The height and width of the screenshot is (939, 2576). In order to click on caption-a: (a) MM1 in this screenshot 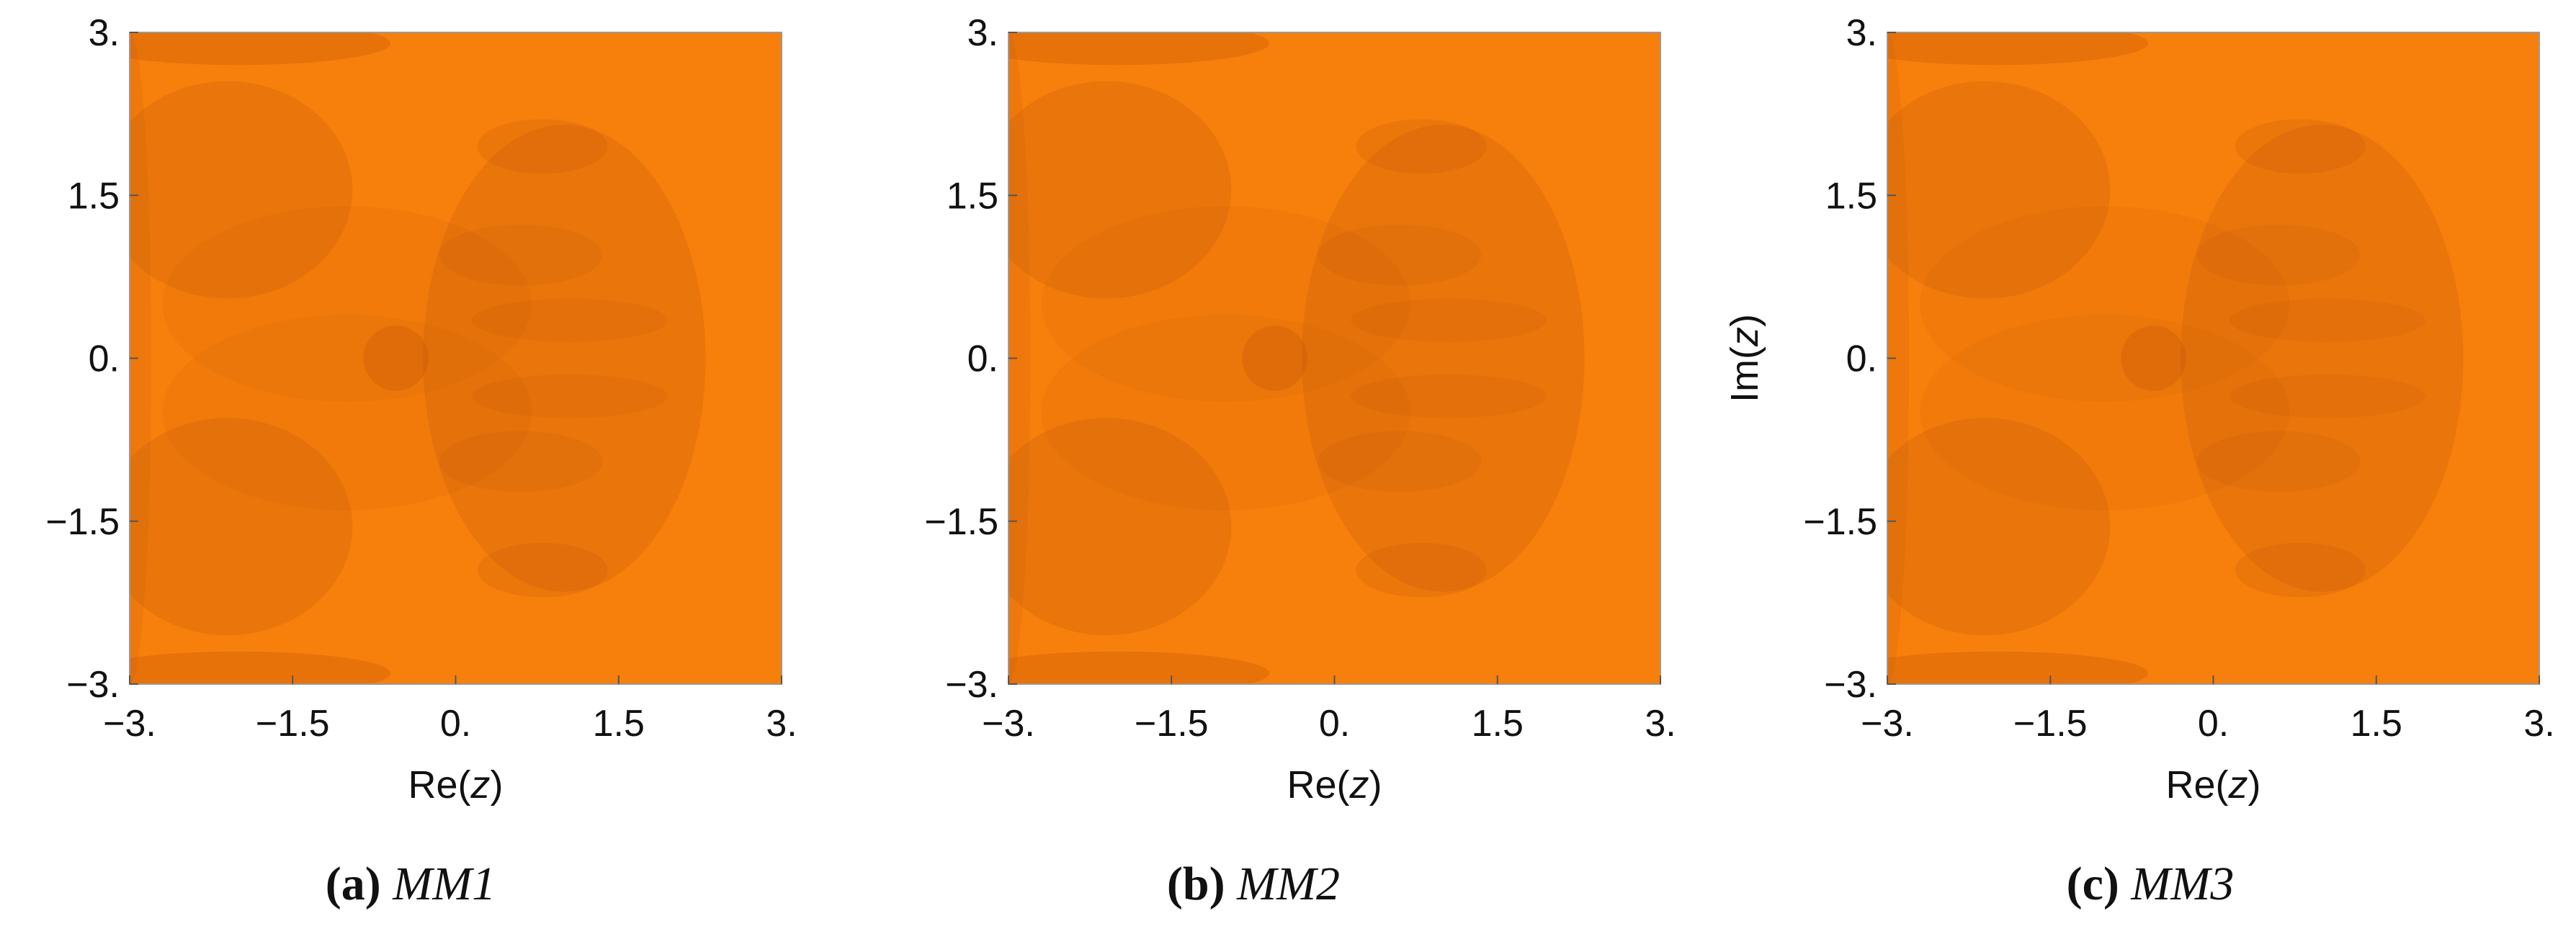, I will do `click(411, 884)`.